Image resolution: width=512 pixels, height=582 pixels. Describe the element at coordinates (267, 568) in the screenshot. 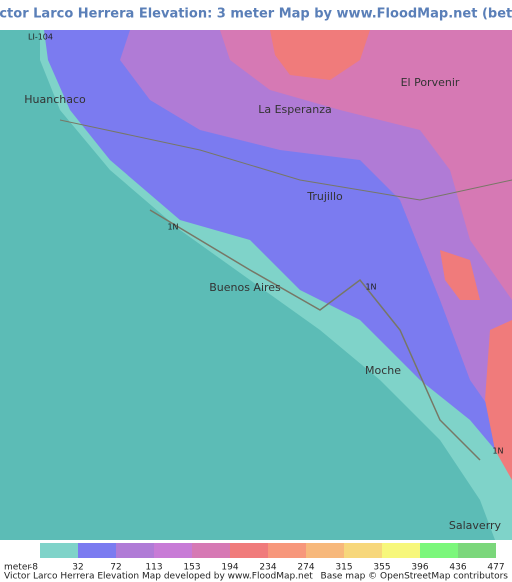

I see `legend-tick: 234` at that location.